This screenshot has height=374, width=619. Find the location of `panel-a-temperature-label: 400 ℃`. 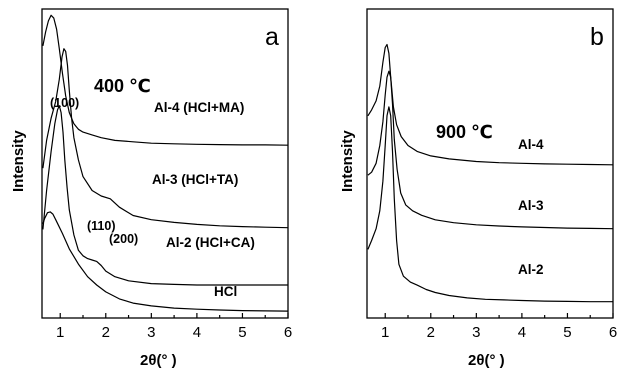

panel-a-temperature-label: 400 ℃ is located at coordinates (122, 86).